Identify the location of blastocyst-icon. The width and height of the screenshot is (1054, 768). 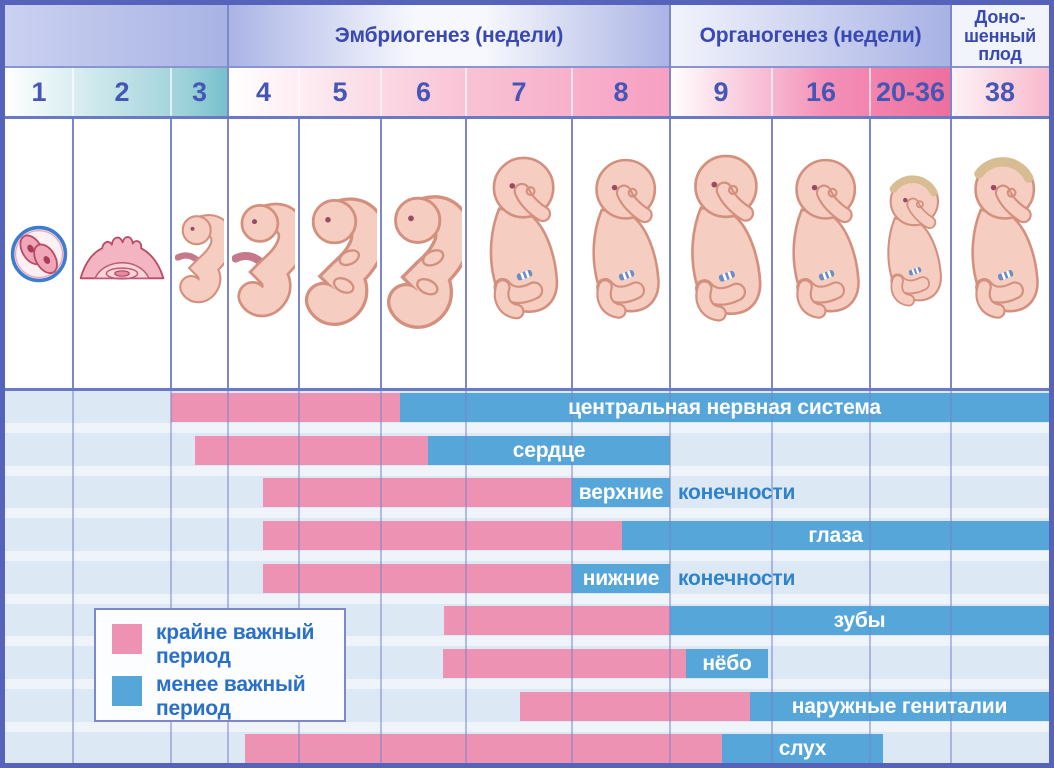
(122, 257).